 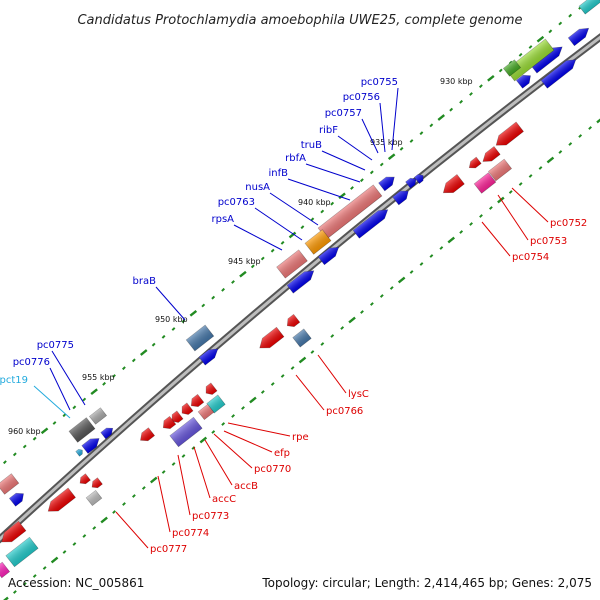 I want to click on gene-label-pc0755: pc0755, so click(x=379, y=82).